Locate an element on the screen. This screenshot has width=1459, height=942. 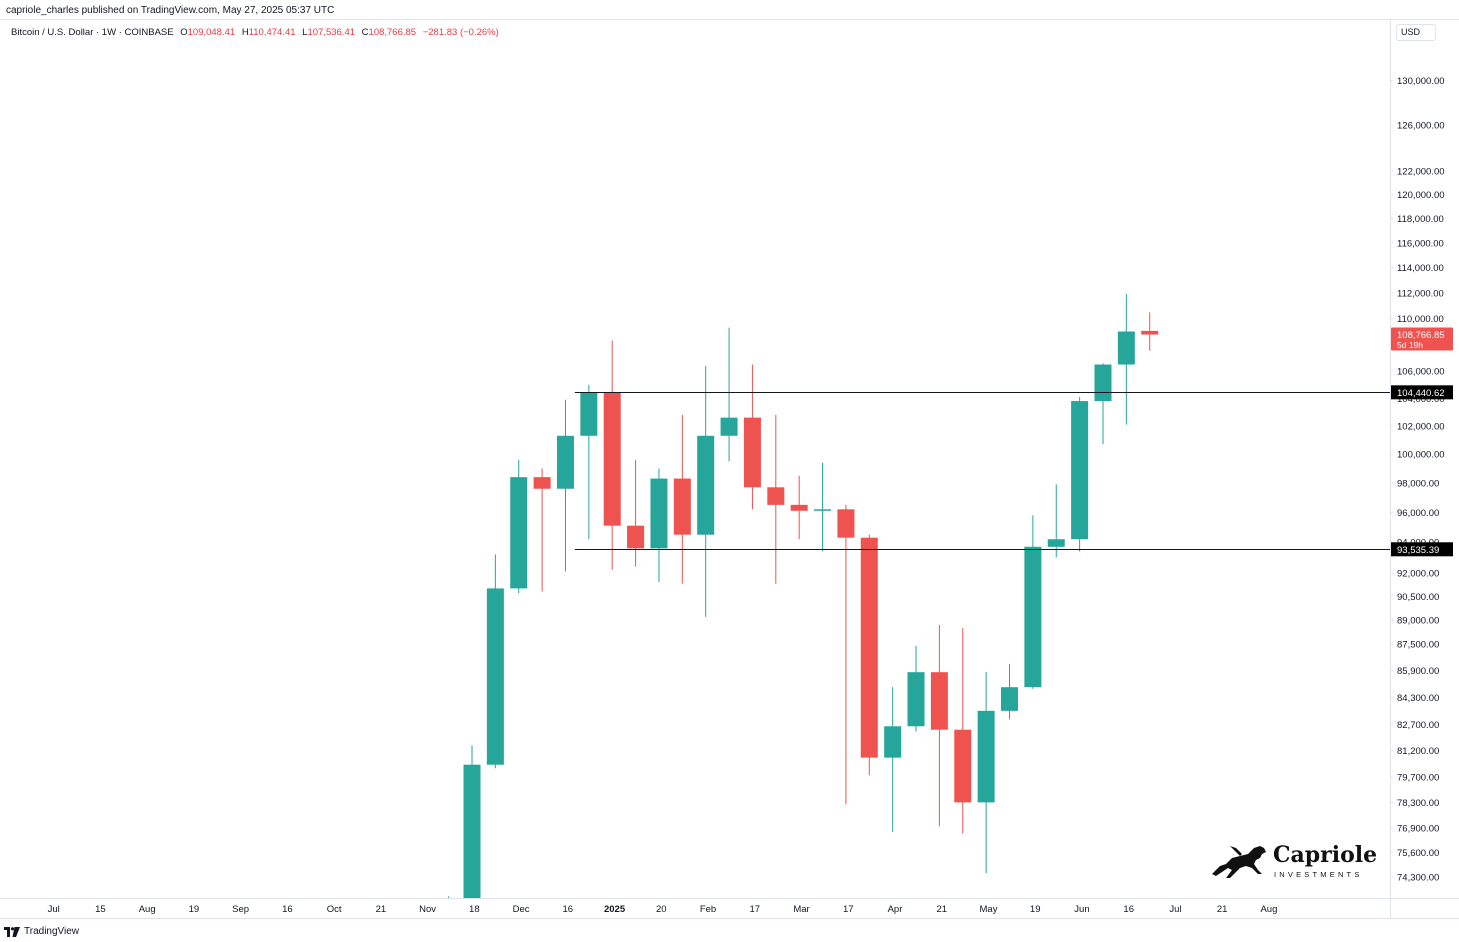
x-tick-label: Oct is located at coordinates (334, 909).